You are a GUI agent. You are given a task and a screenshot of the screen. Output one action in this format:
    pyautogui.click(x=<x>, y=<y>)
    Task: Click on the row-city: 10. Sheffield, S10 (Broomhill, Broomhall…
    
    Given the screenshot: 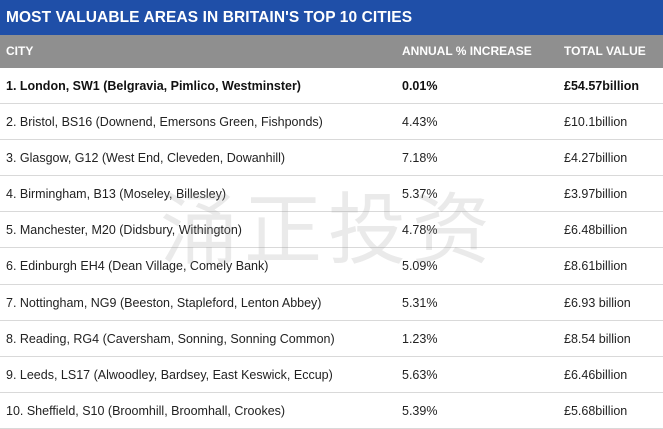 What is the action you would take?
    pyautogui.click(x=146, y=410)
    